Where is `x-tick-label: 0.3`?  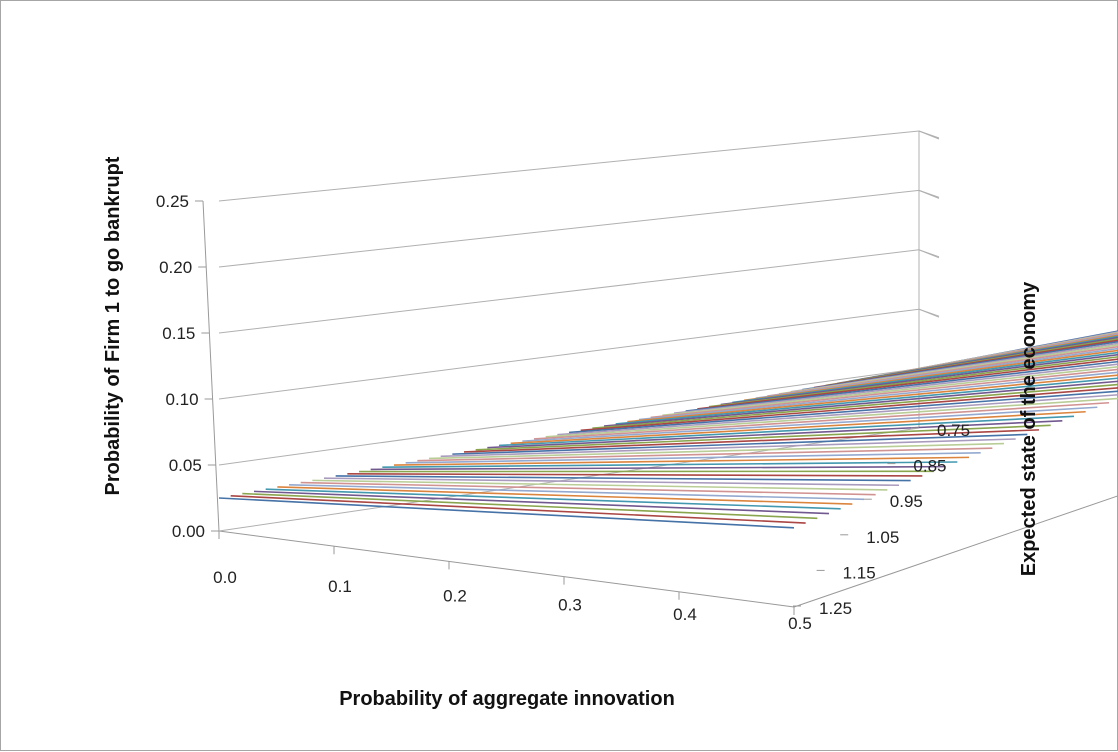
x-tick-label: 0.3 is located at coordinates (570, 605).